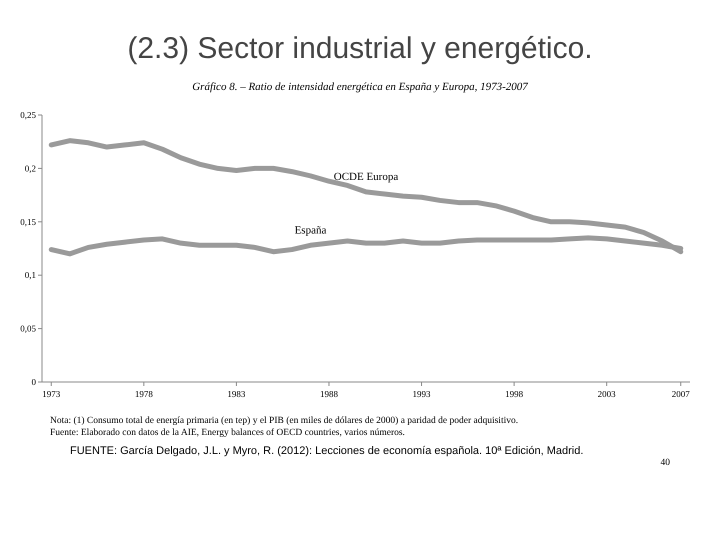  What do you see at coordinates (30, 168) in the screenshot?
I see `y-tick-label: 0,2` at bounding box center [30, 168].